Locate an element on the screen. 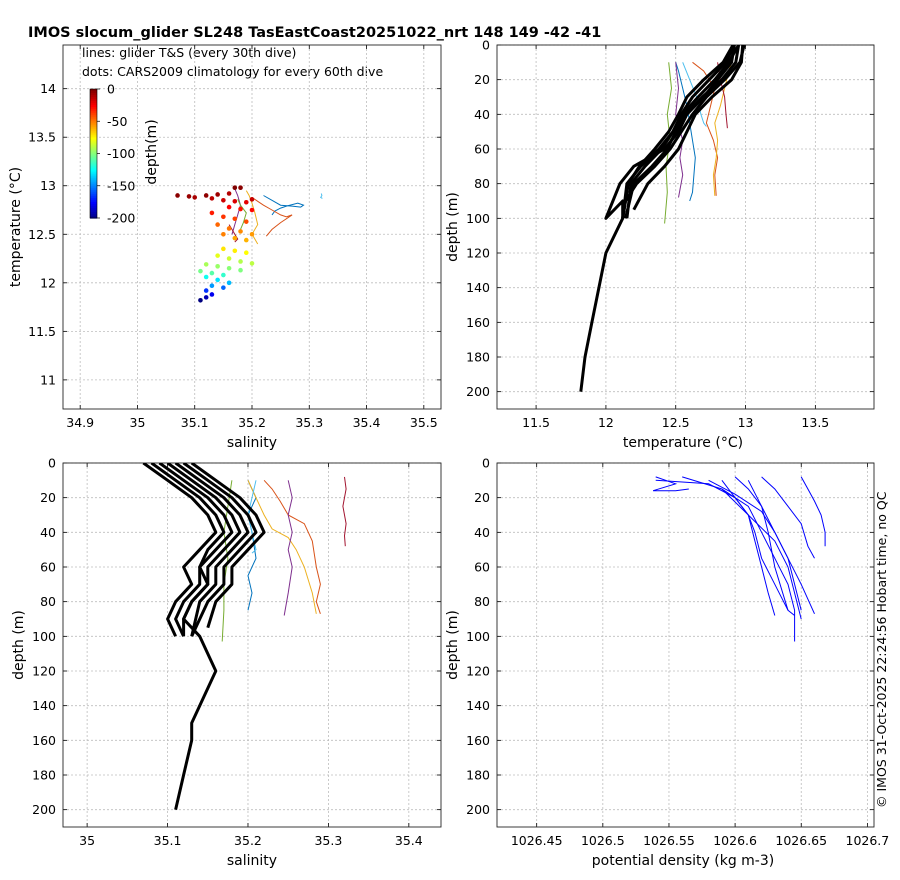  dens-ytick-label: 120 is located at coordinates (478, 671).